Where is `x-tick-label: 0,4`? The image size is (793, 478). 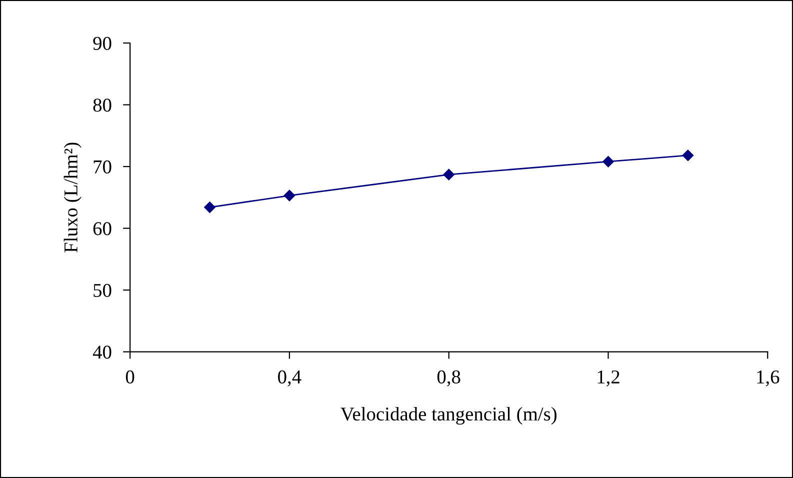 x-tick-label: 0,4 is located at coordinates (290, 378).